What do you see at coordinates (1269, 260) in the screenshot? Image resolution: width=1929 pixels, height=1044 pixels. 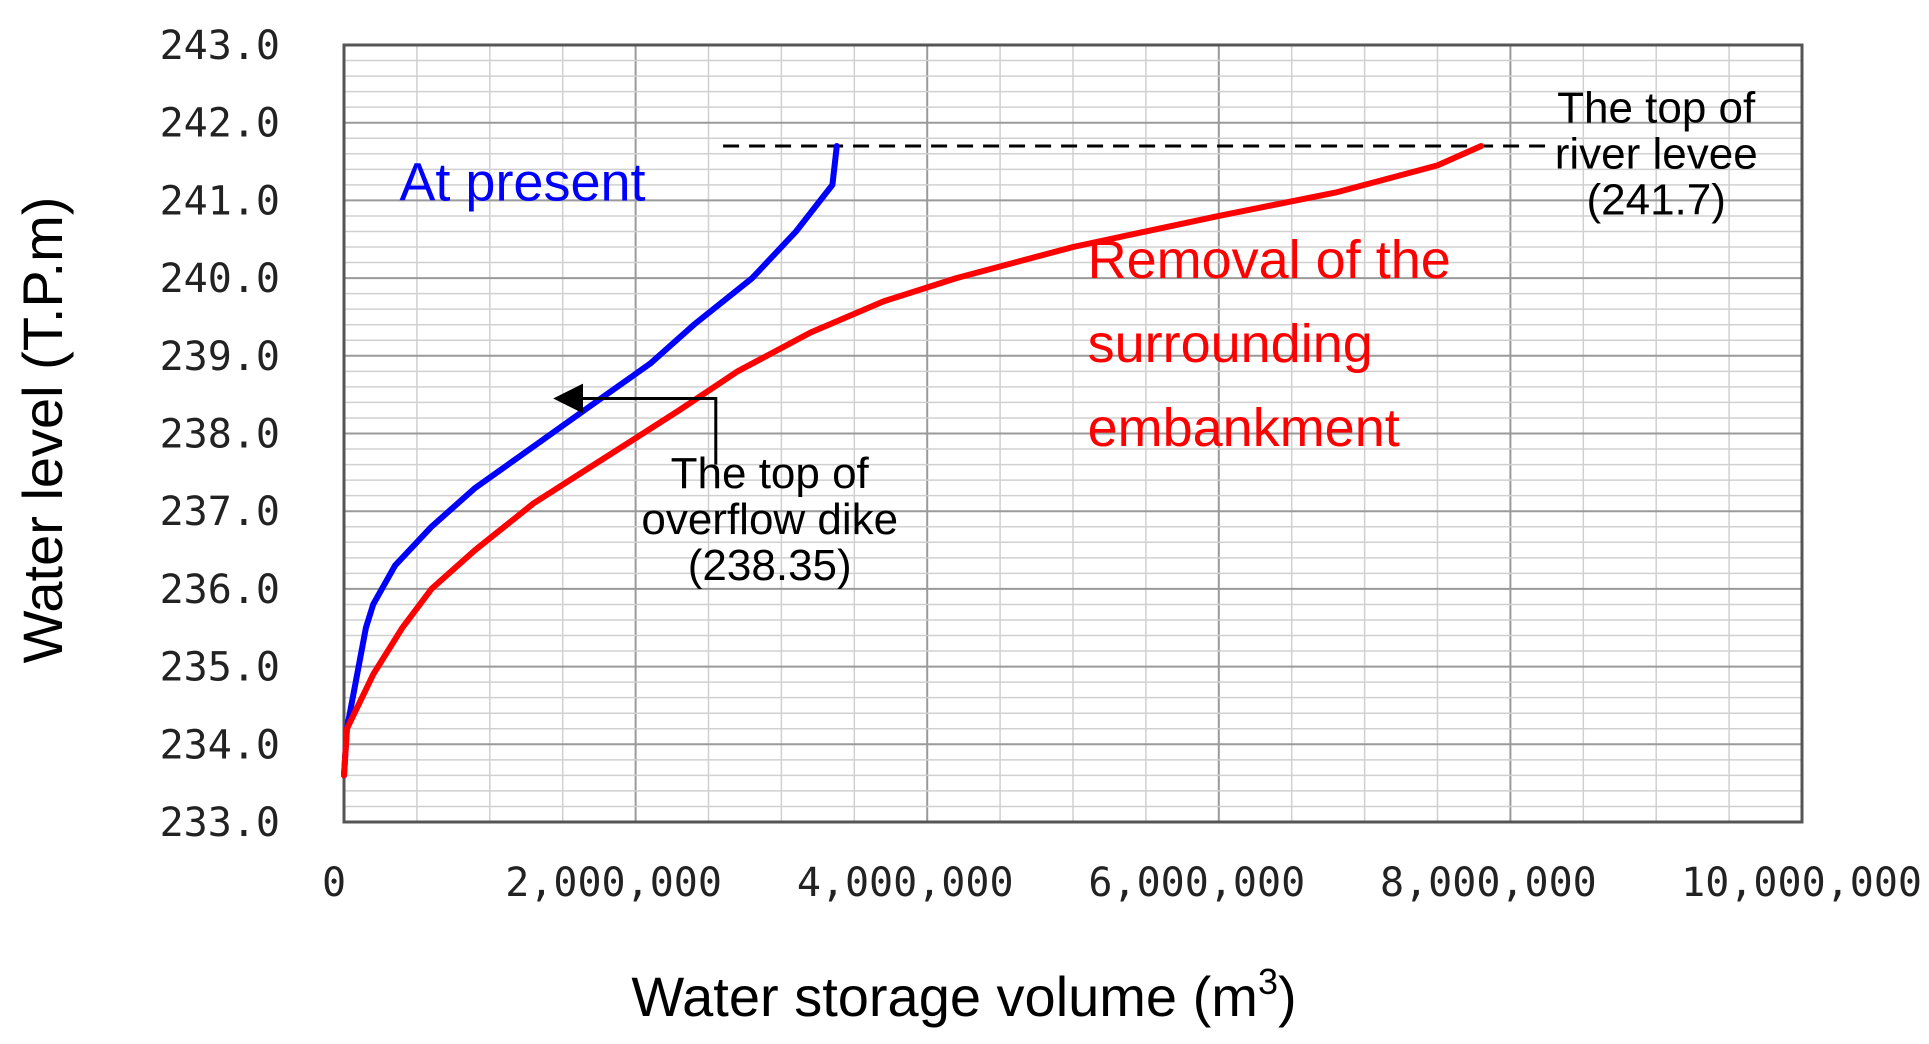 I see `removal-label-line: Removal of the` at bounding box center [1269, 260].